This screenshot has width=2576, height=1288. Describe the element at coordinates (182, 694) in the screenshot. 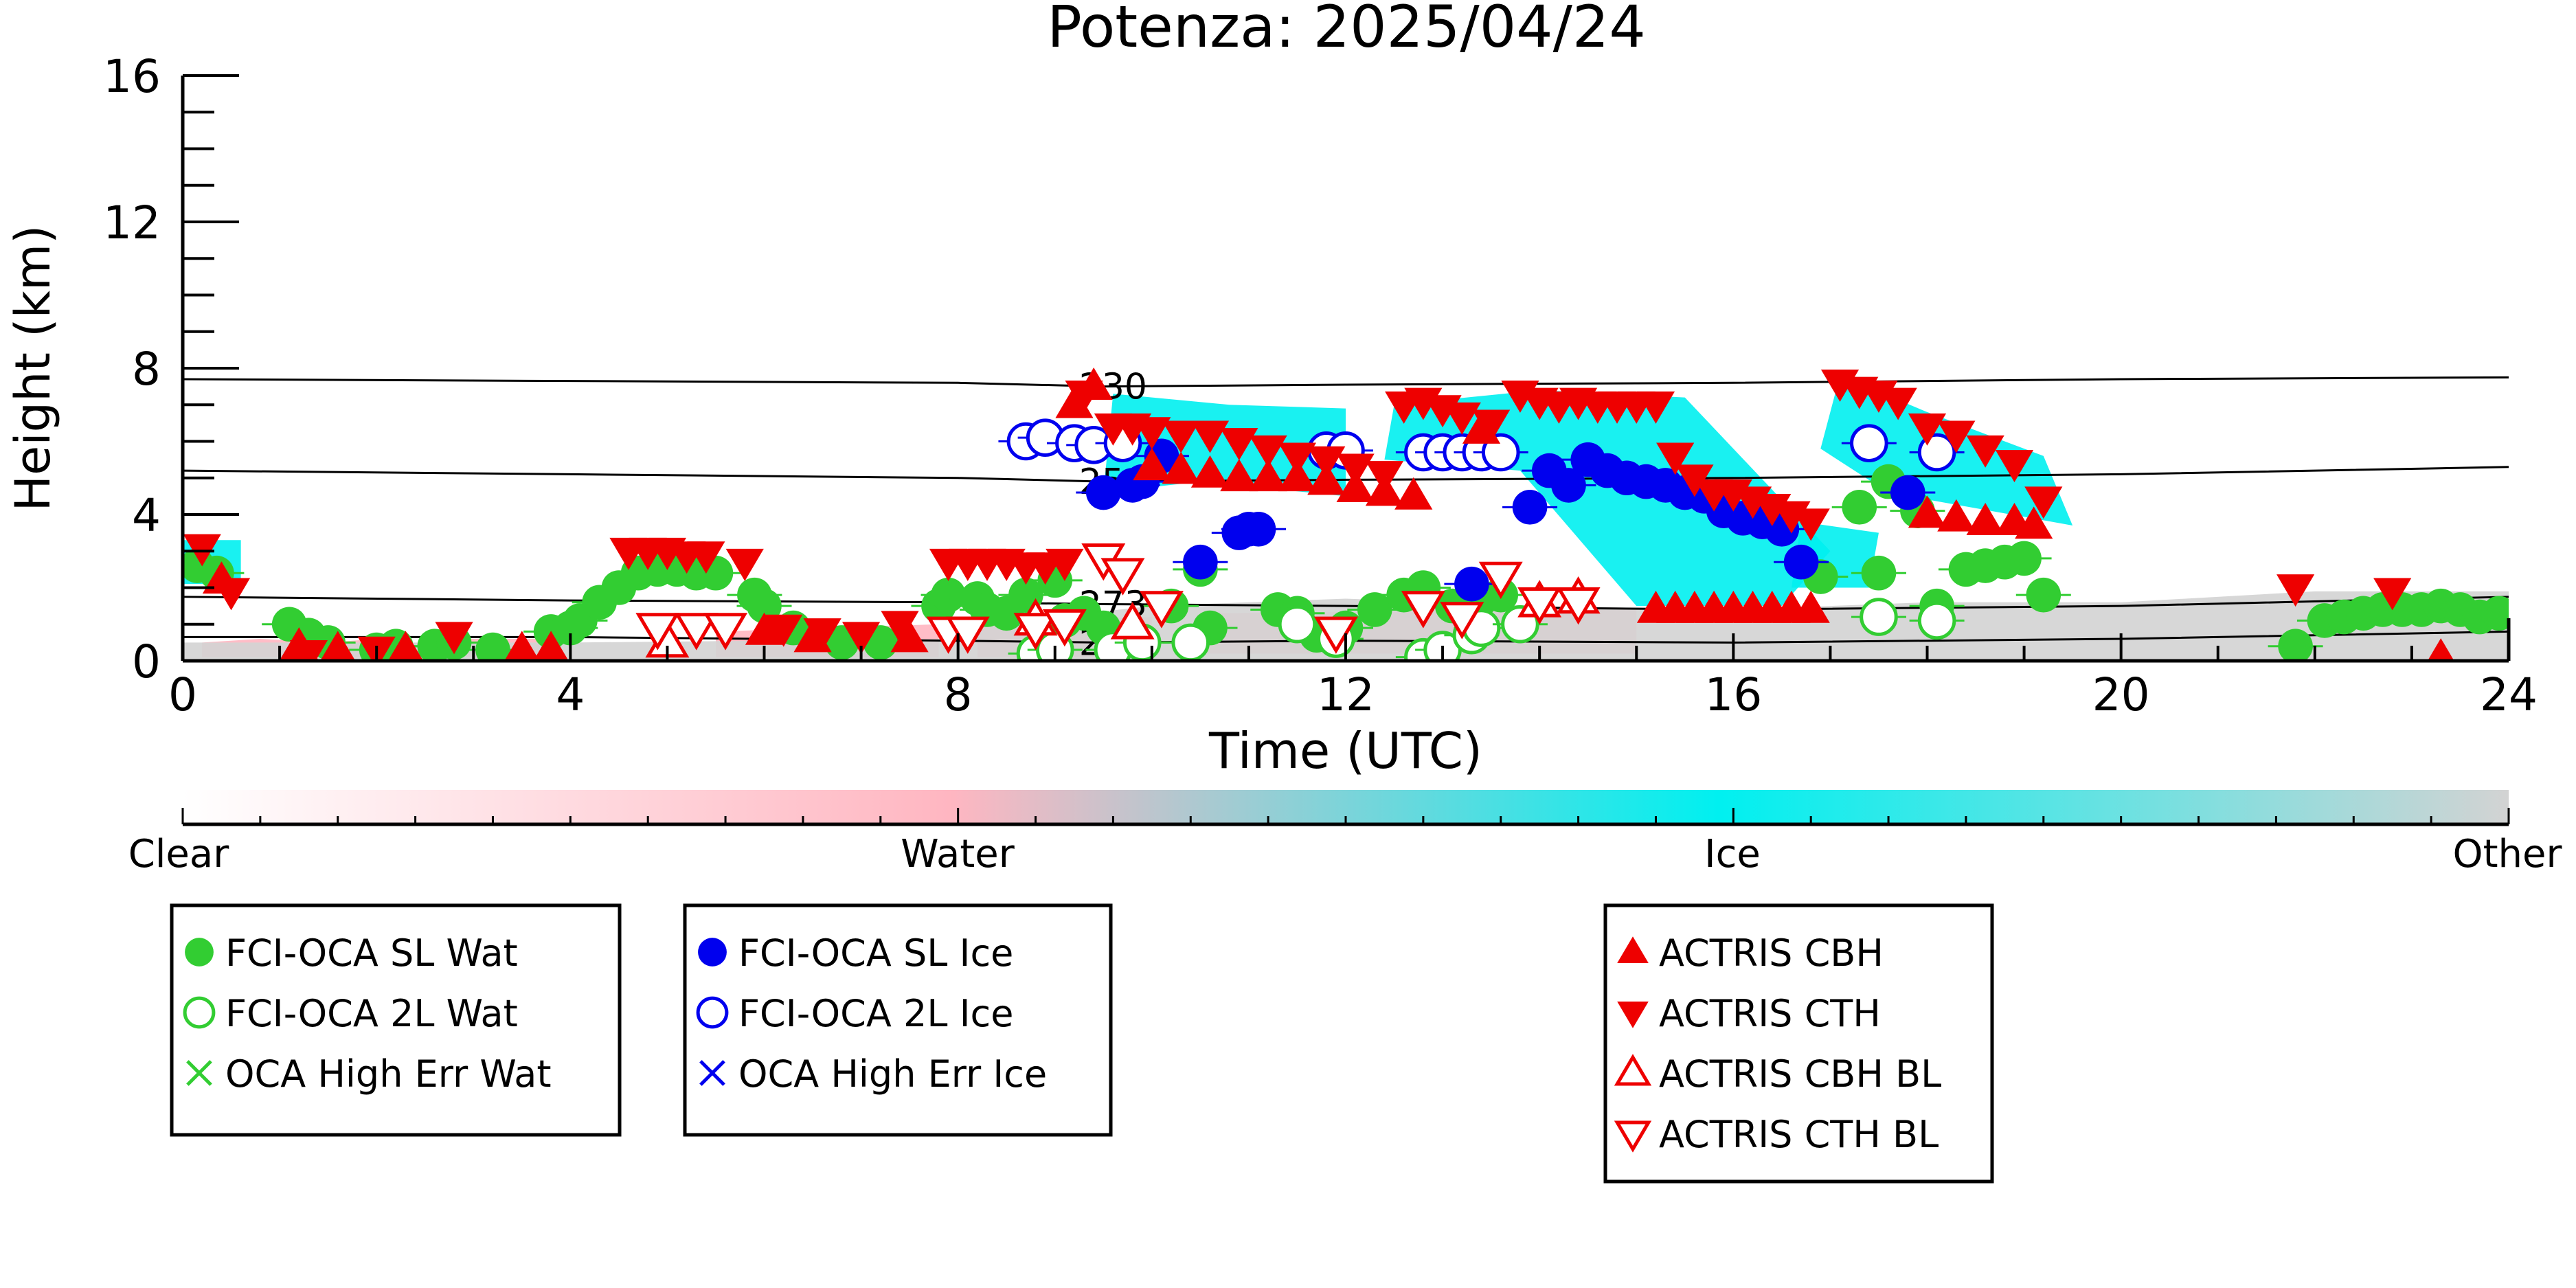

I see `x-tick-label: 0` at that location.